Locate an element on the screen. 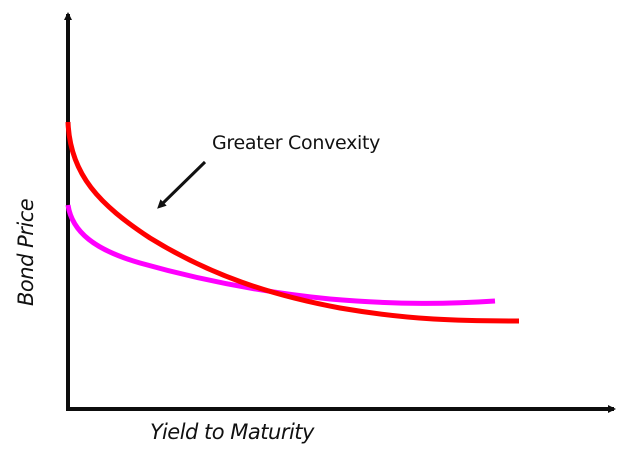 The width and height of the screenshot is (623, 453). y-axis-label: Bond Price is located at coordinates (26, 252).